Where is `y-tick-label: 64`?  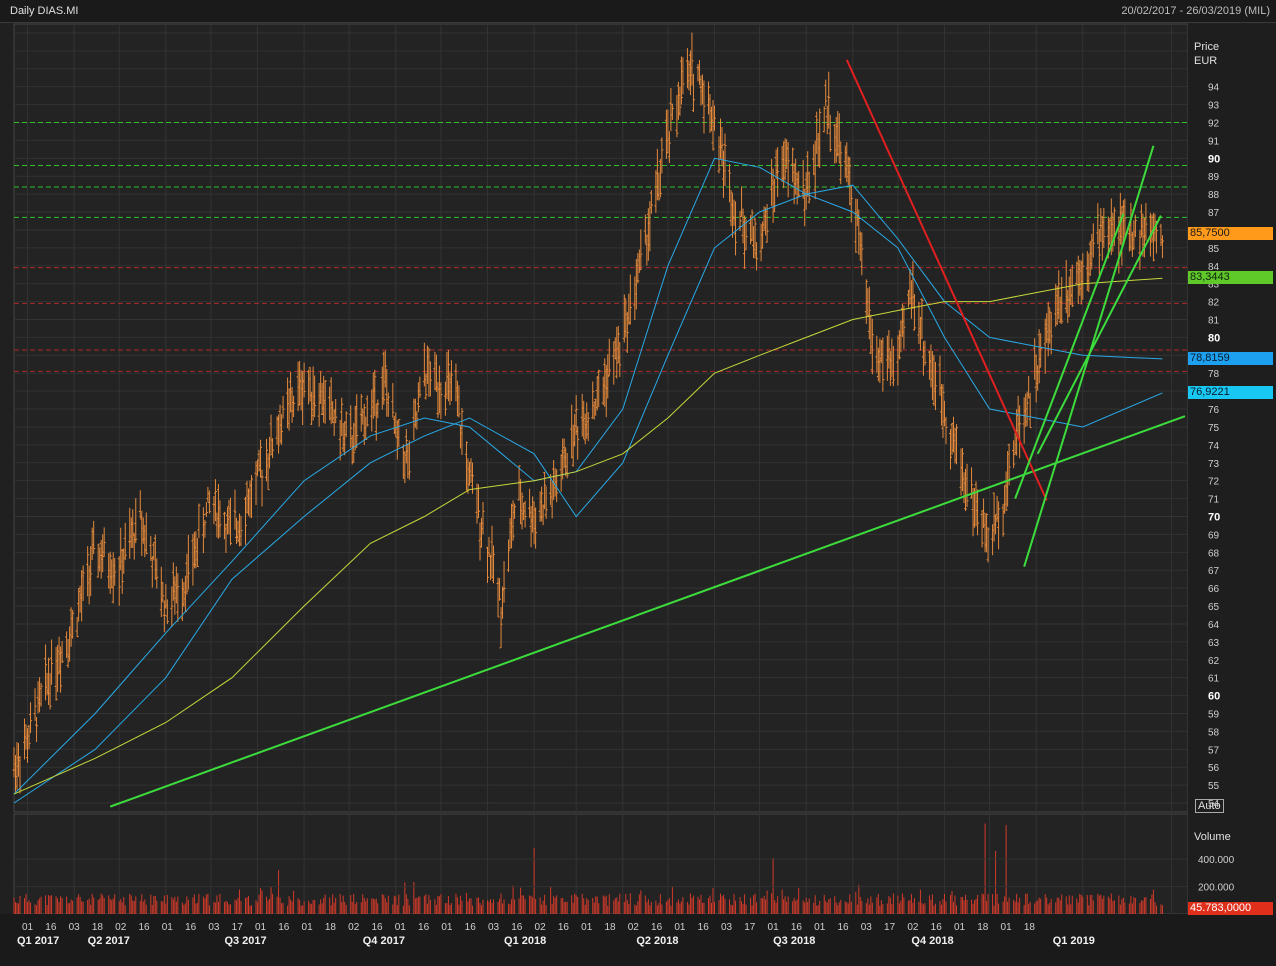
y-tick-label: 64 is located at coordinates (1214, 625).